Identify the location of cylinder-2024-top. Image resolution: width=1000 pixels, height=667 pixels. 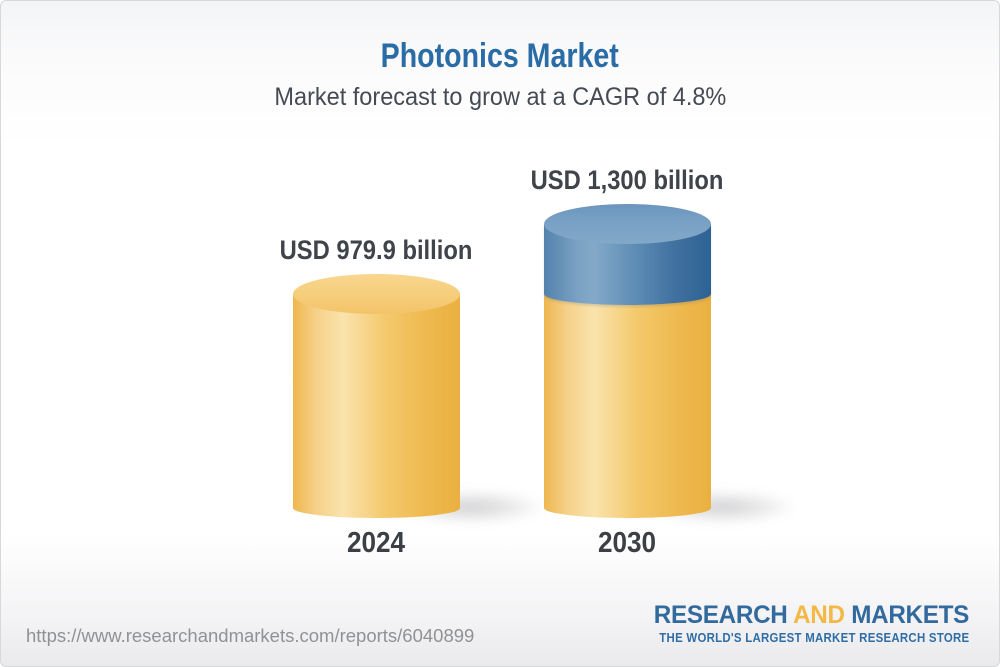
(376, 293).